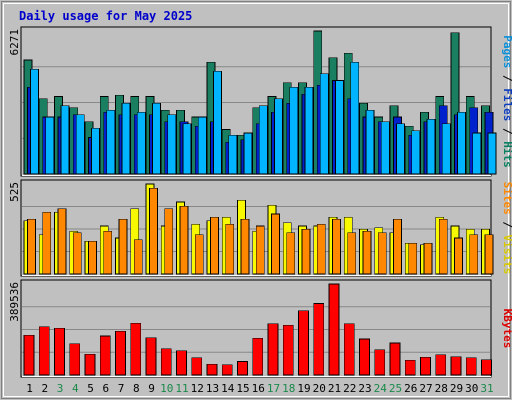  I want to click on legend-part: Pages, so click(506, 51).